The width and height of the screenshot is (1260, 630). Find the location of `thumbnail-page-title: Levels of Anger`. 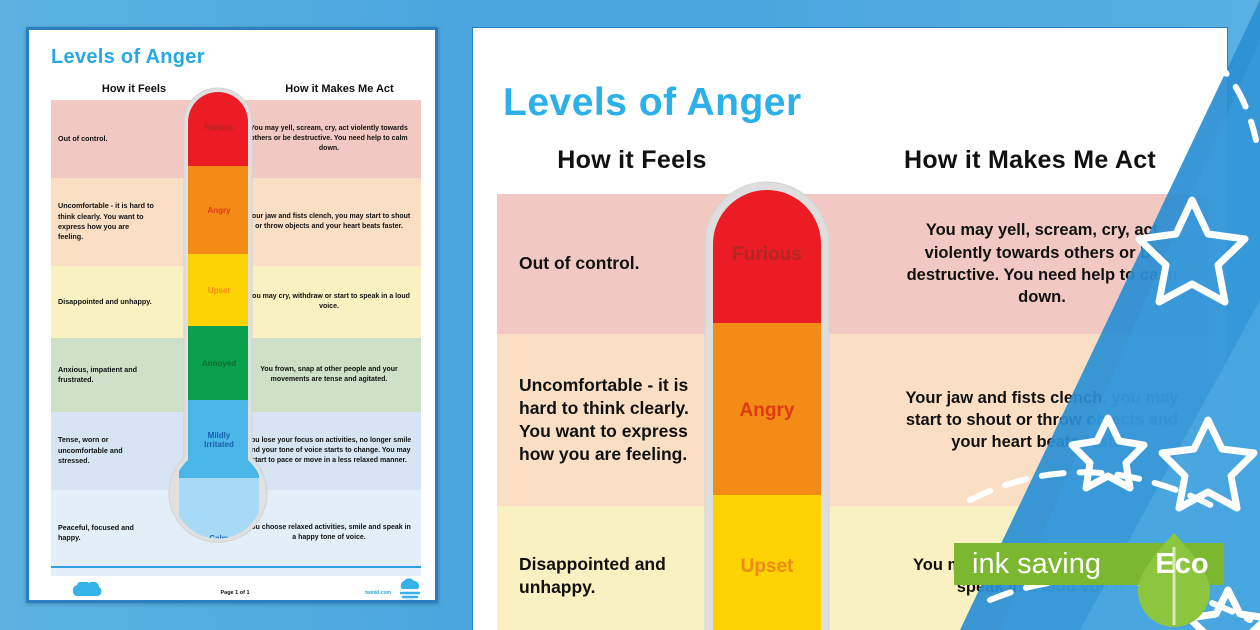

thumbnail-page-title: Levels of Anger is located at coordinates (128, 57).